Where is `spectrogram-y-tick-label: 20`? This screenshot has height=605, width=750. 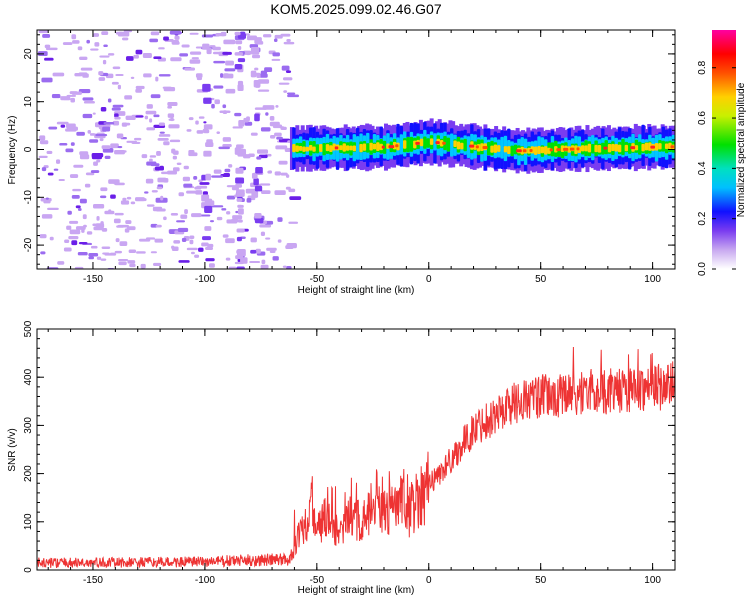 spectrogram-y-tick-label: 20 is located at coordinates (28, 54).